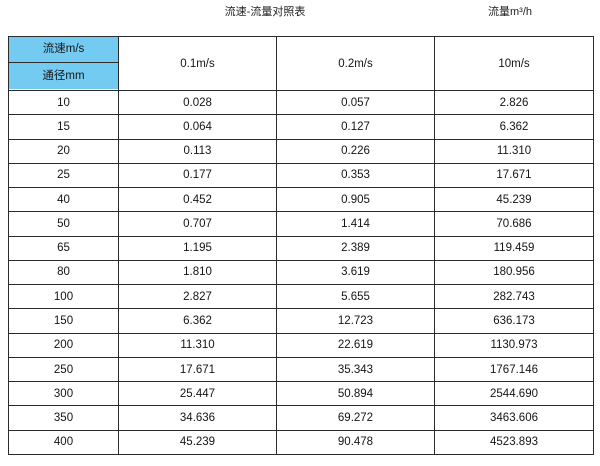 The height and width of the screenshot is (466, 600). What do you see at coordinates (355, 127) in the screenshot?
I see `cell-flow-0-2ms: 0.127` at bounding box center [355, 127].